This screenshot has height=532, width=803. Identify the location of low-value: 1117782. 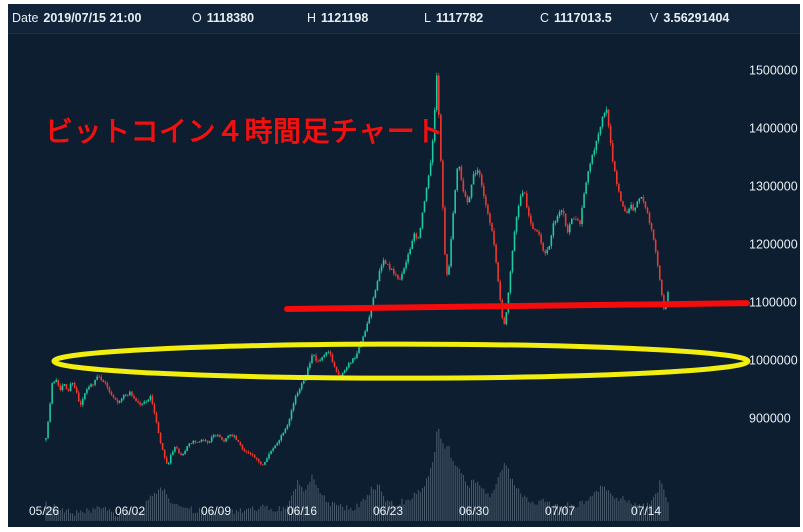
(459, 18).